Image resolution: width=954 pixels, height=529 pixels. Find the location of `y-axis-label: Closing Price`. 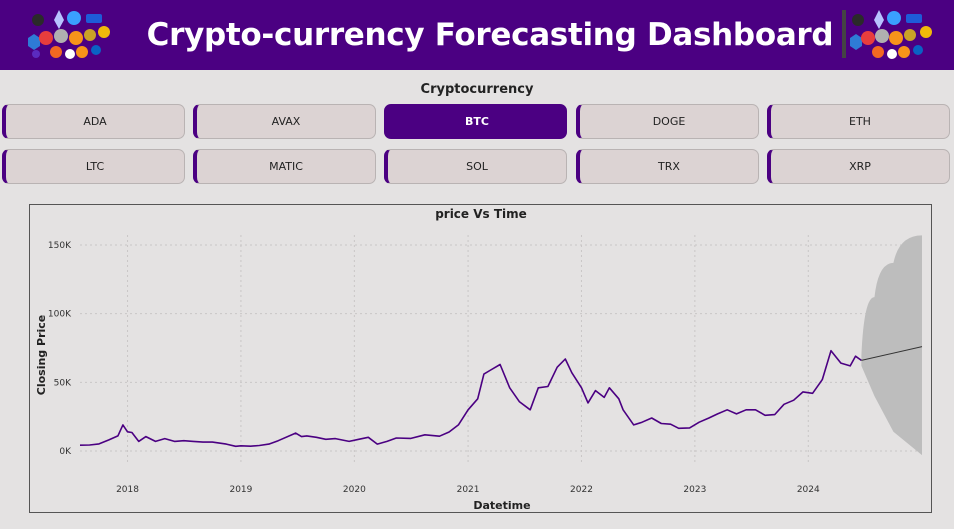

y-axis-label: Closing Price is located at coordinates (41, 355).